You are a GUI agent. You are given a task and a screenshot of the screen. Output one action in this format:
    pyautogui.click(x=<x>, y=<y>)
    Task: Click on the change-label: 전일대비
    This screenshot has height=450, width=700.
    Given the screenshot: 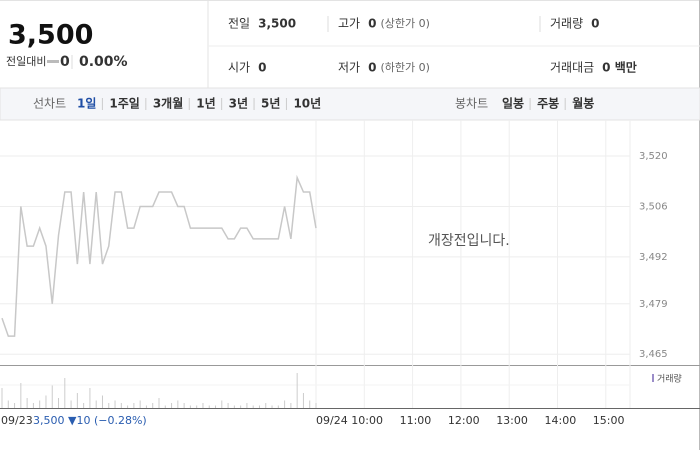 What is the action you would take?
    pyautogui.click(x=26, y=61)
    